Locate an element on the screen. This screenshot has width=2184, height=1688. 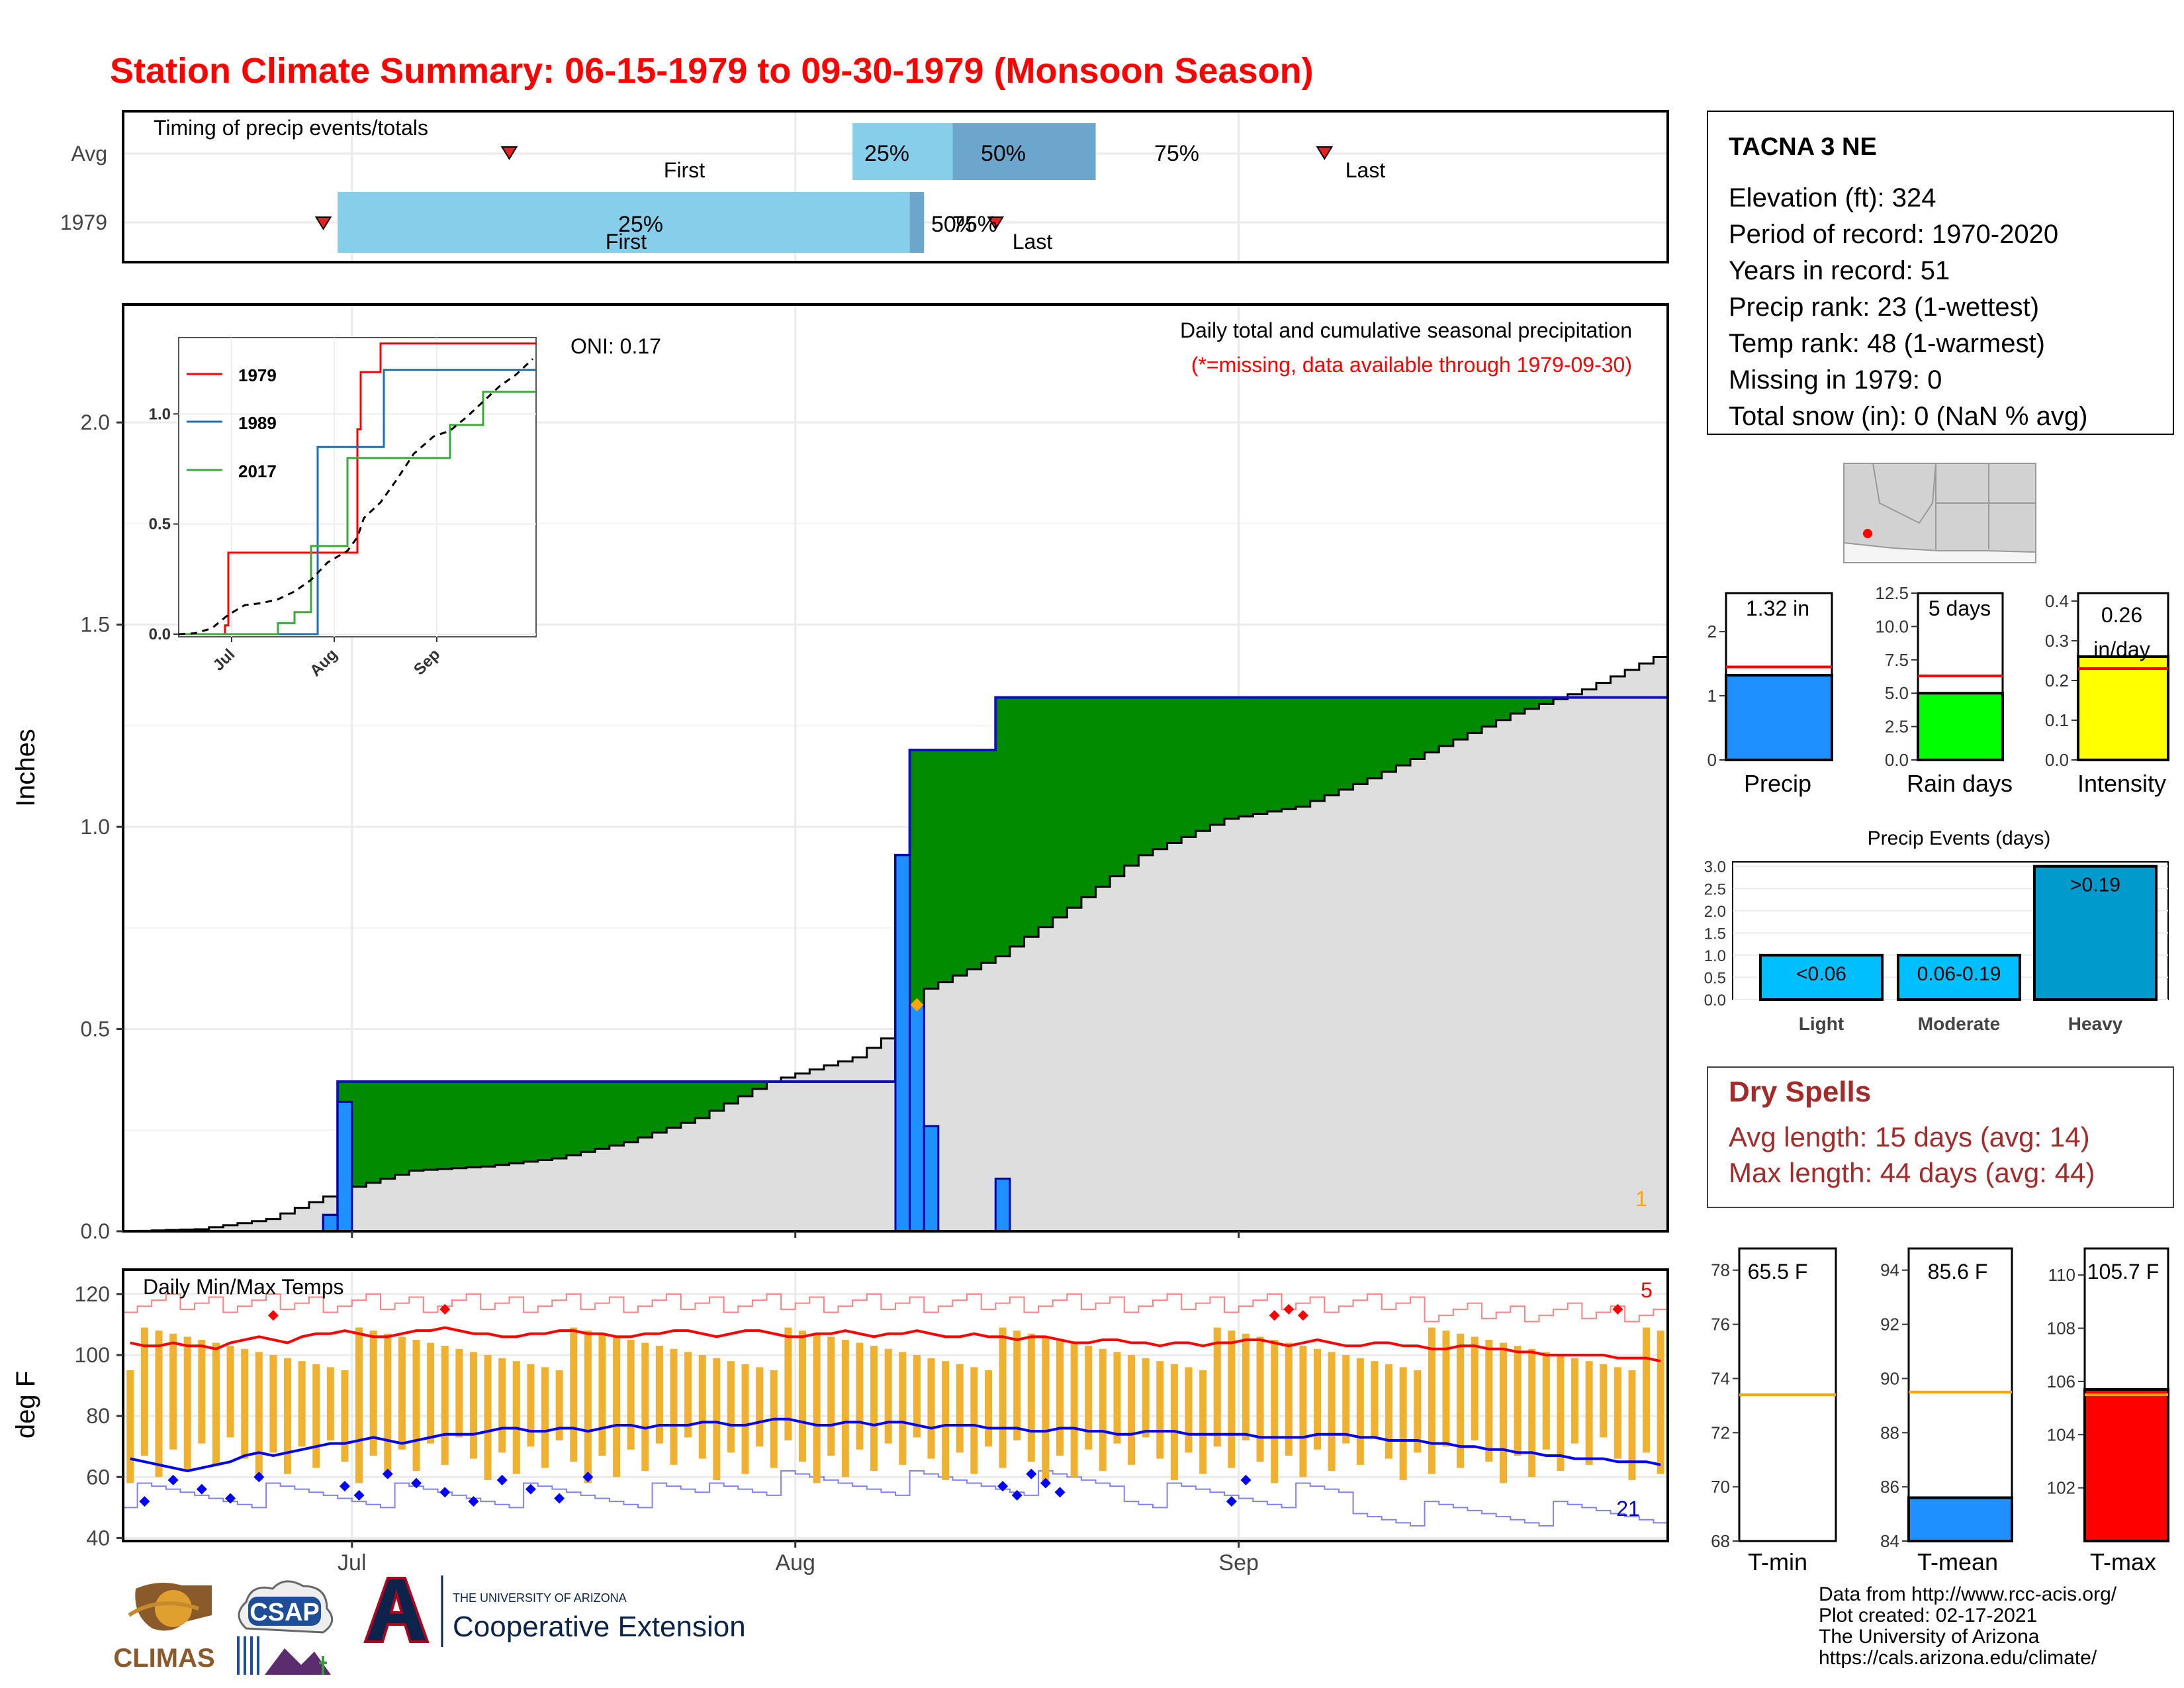
miniIntensity-tick-label: 0.2 is located at coordinates (2057, 680).